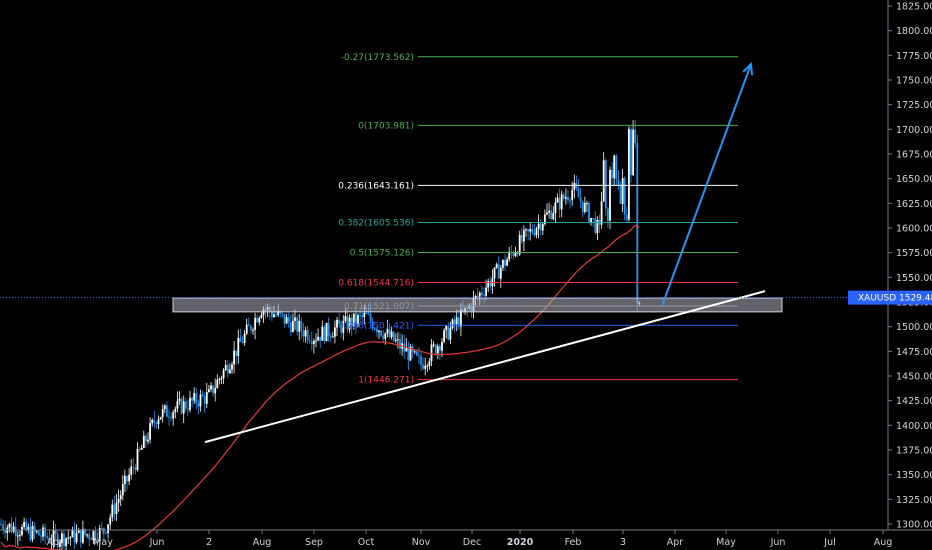 This screenshot has width=932, height=550. What do you see at coordinates (707, 184) in the screenshot?
I see `projection-arrow` at bounding box center [707, 184].